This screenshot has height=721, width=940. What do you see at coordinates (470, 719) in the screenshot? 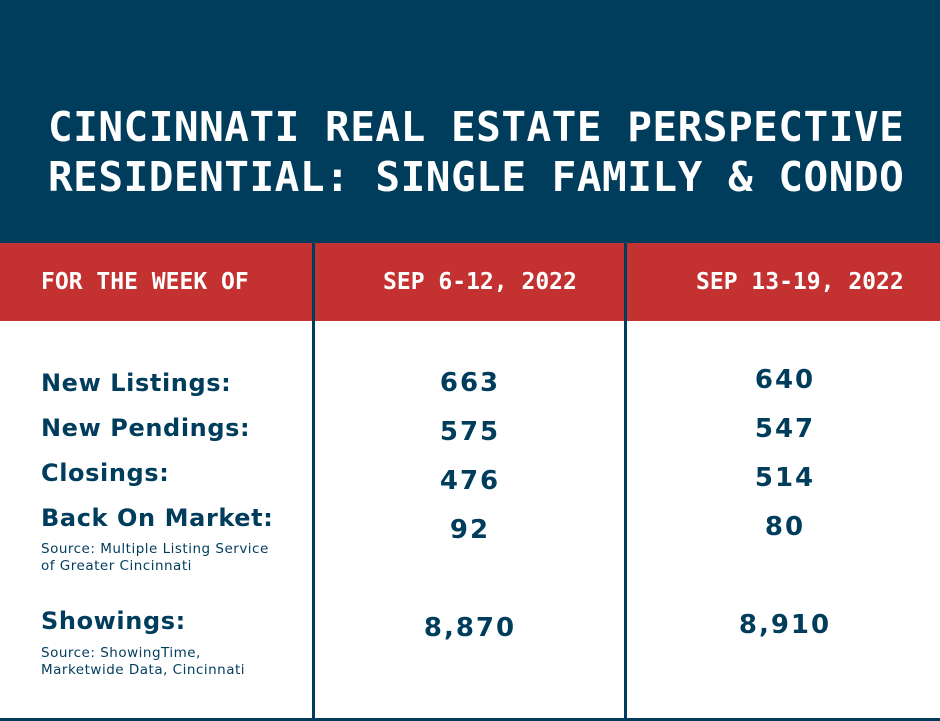
I see `table-bottom-border` at bounding box center [470, 719].